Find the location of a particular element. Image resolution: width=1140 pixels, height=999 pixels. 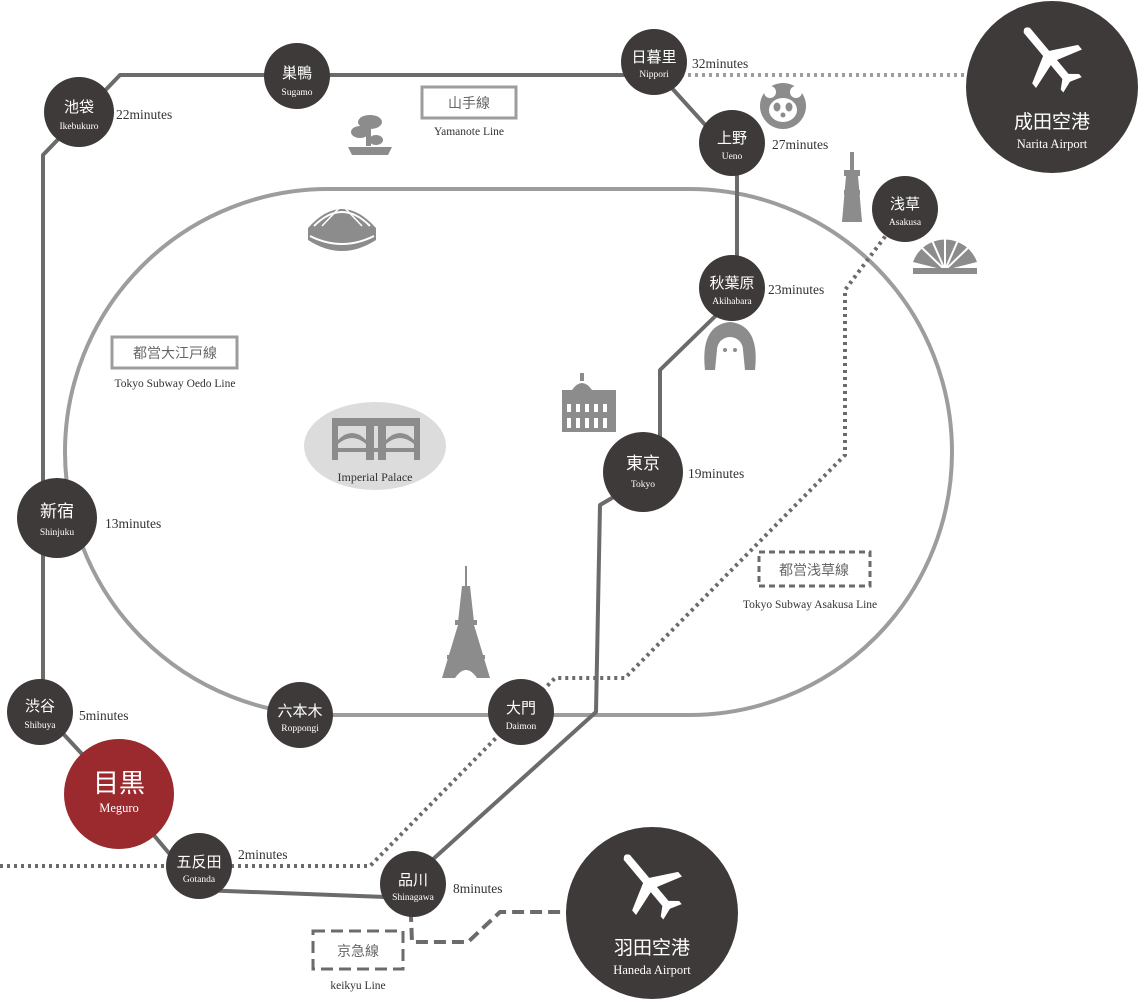

narita-airport: 成田空港 Narita Airport is located at coordinates (1052, 87).